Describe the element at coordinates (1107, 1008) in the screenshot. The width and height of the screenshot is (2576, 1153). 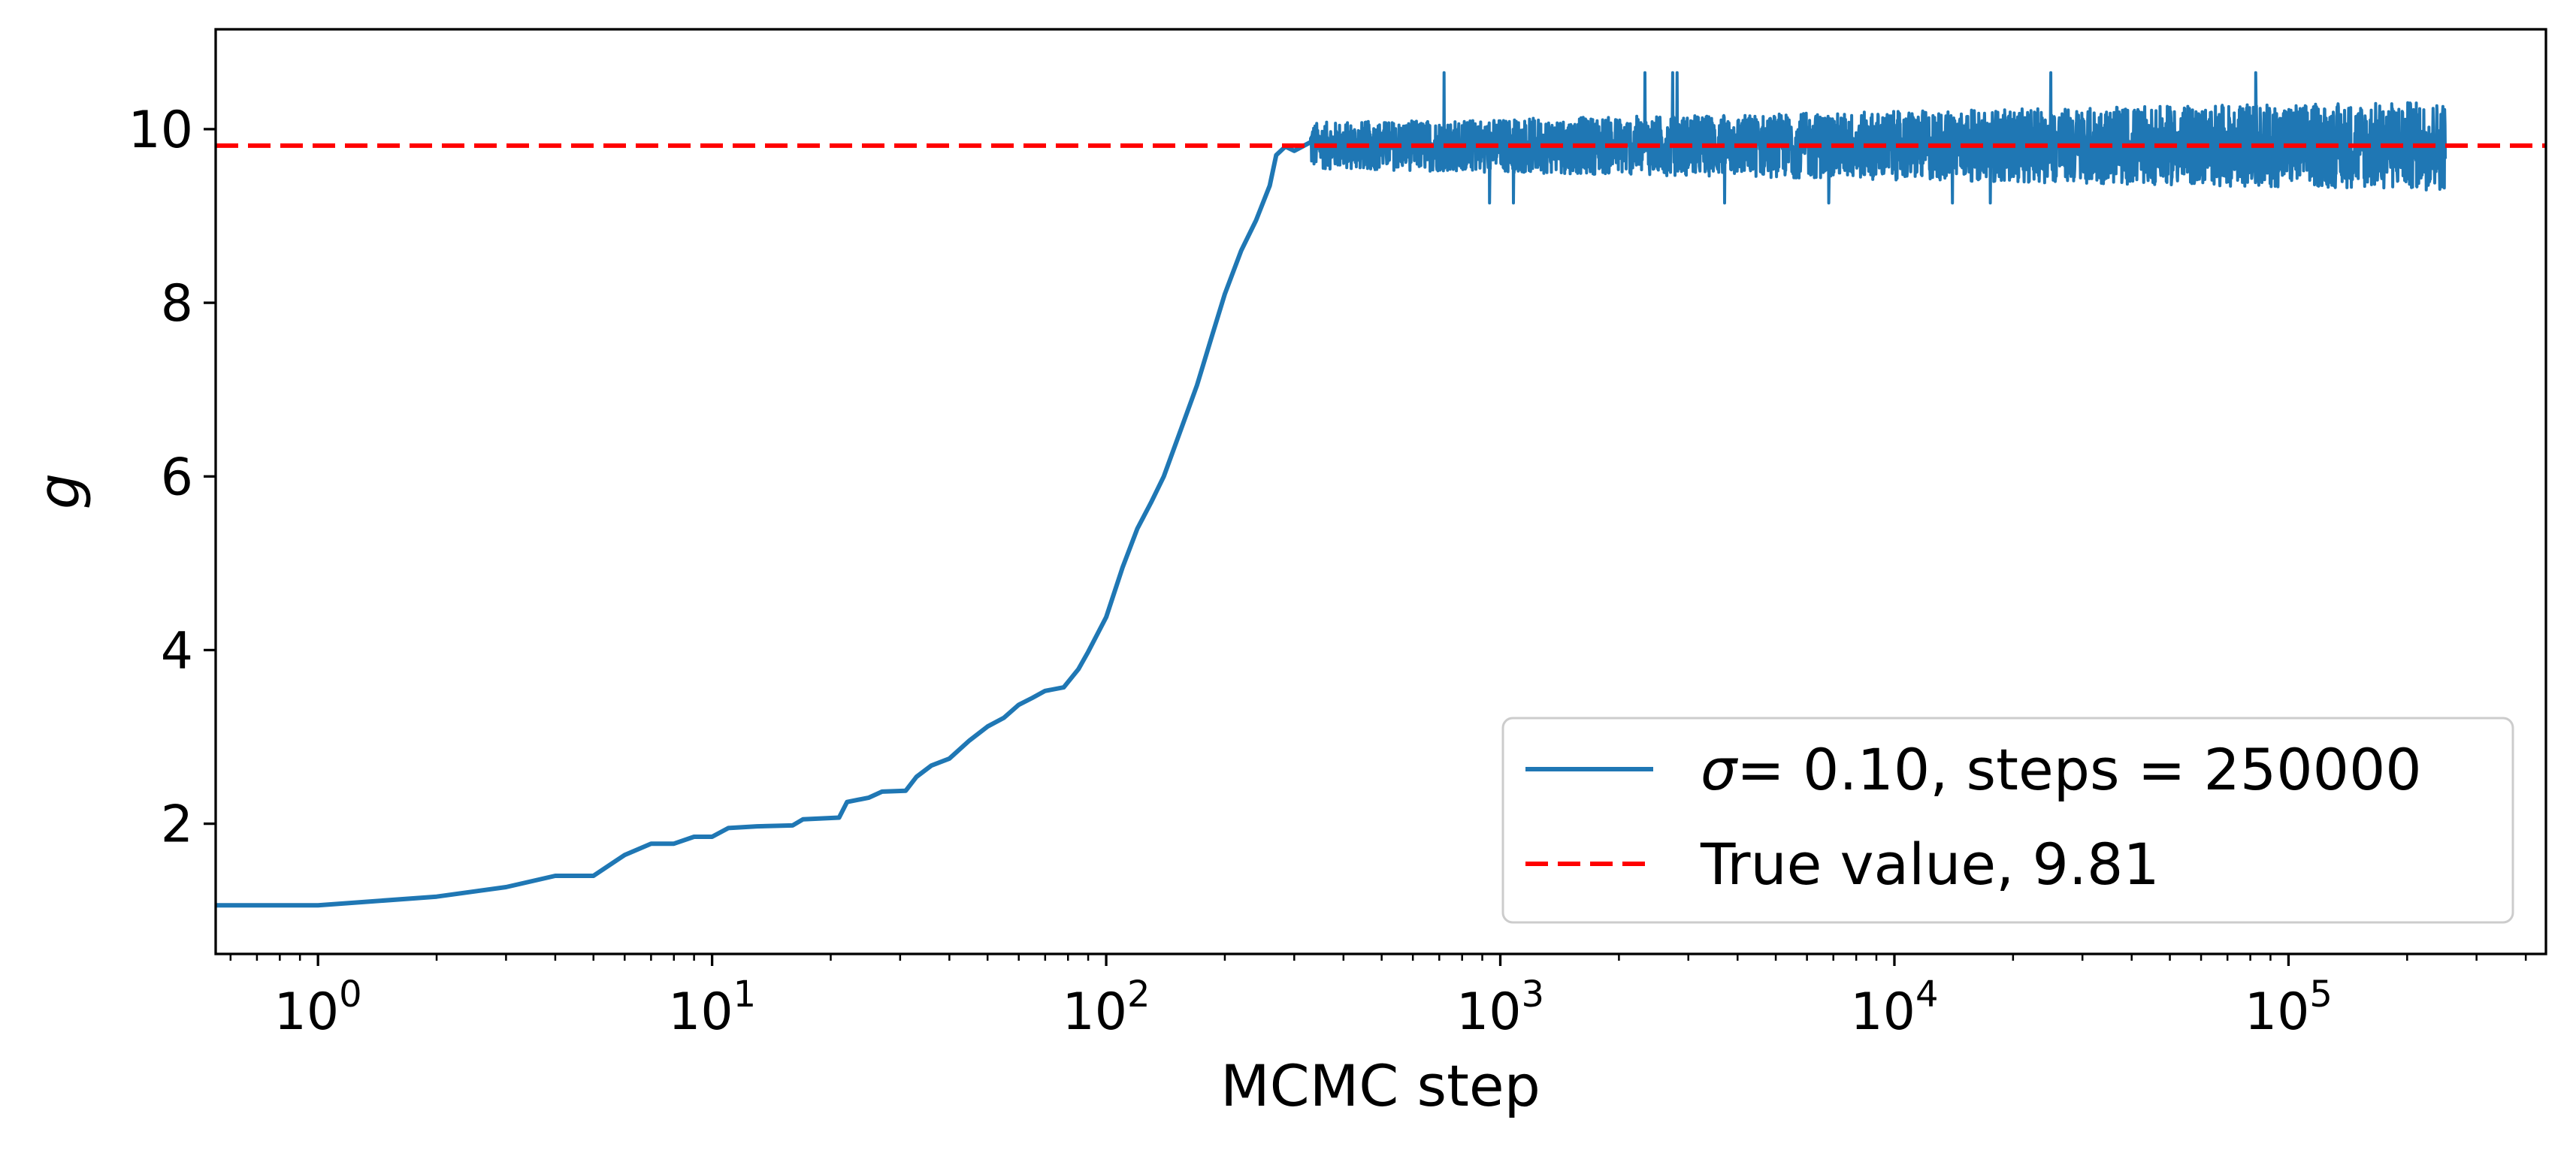
I see `x-tick-label: 10²` at that location.